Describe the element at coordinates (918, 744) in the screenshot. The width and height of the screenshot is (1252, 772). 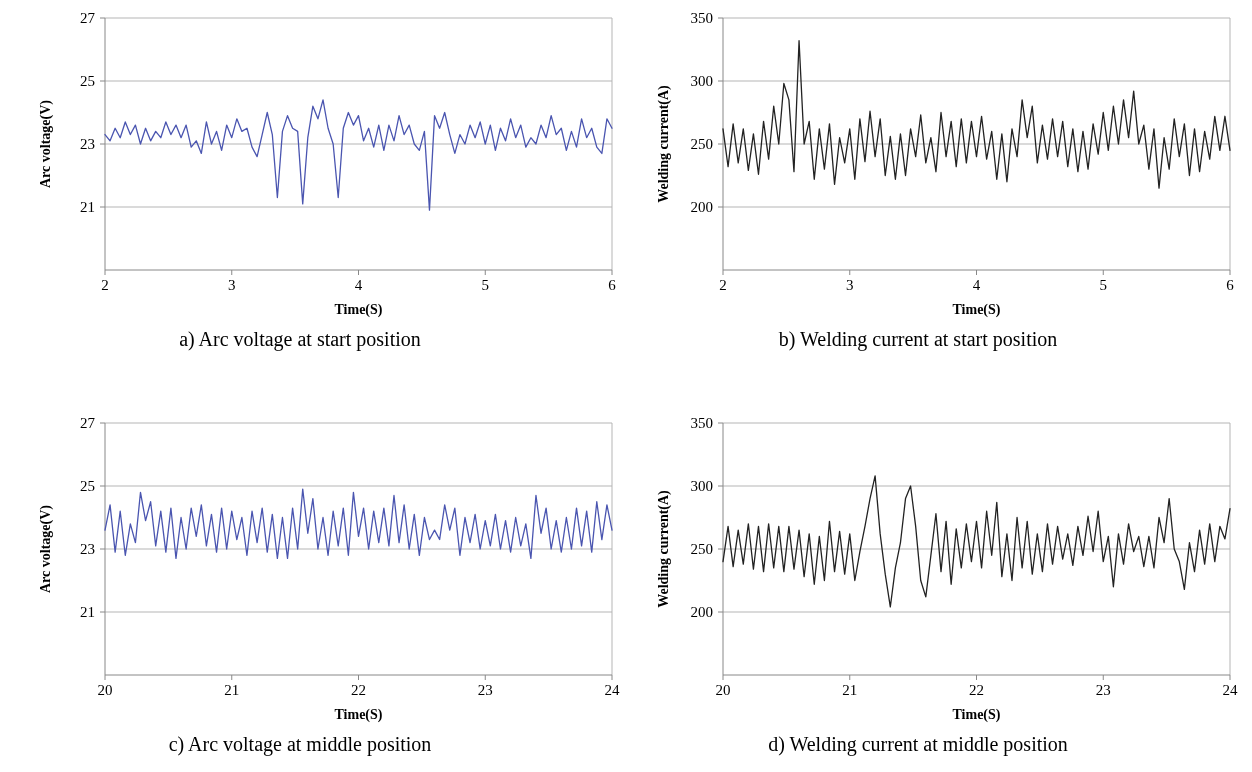
I see `text: d) Welding current at middle position` at that location.